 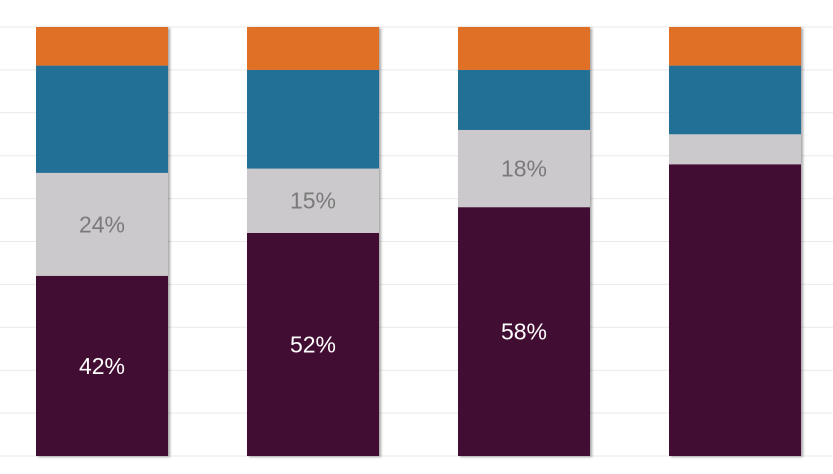 I want to click on data-label: 42%, so click(x=102, y=366).